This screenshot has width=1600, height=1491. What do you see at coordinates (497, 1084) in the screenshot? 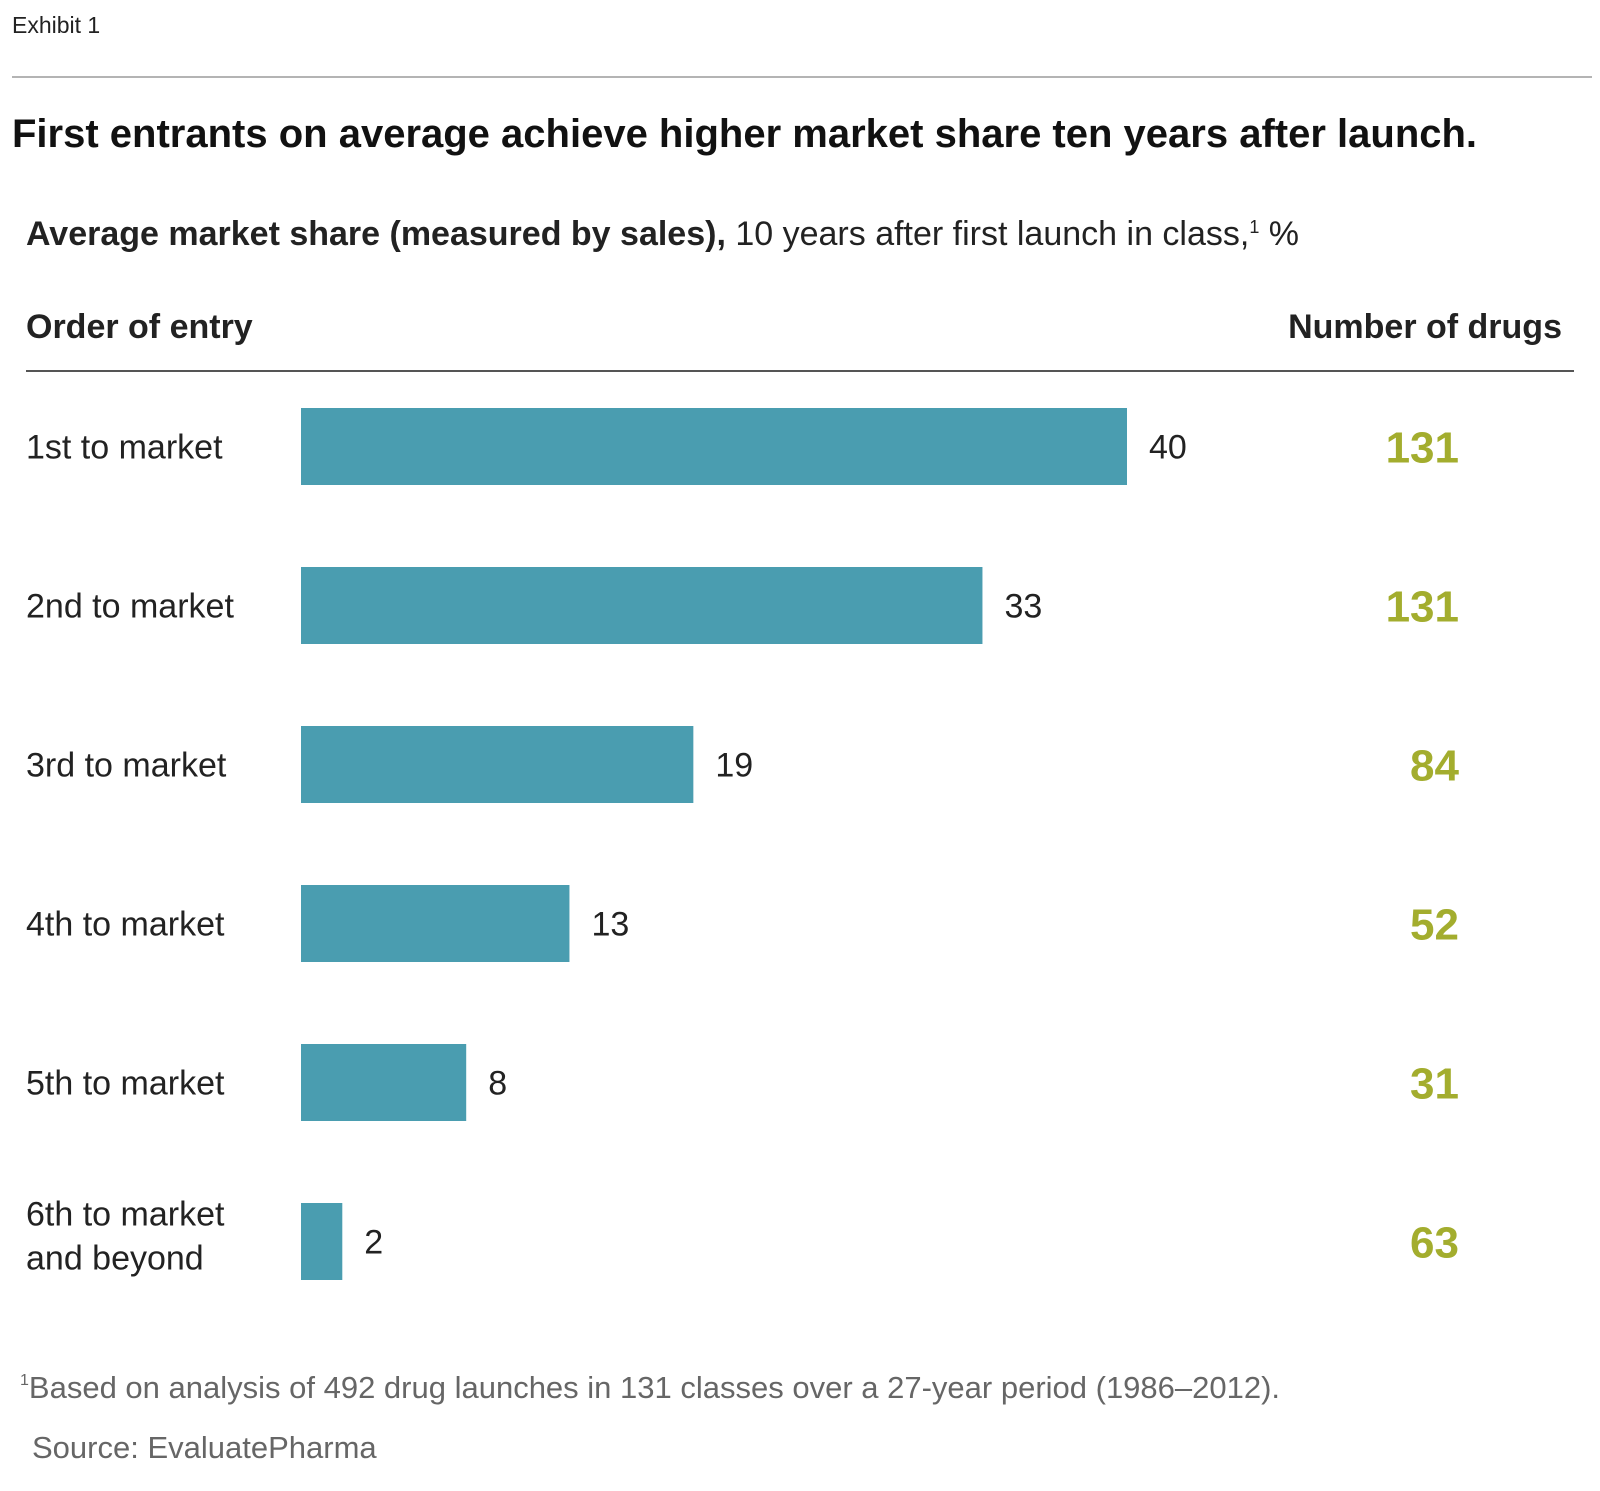
I see `value-label-5: 8` at bounding box center [497, 1084].